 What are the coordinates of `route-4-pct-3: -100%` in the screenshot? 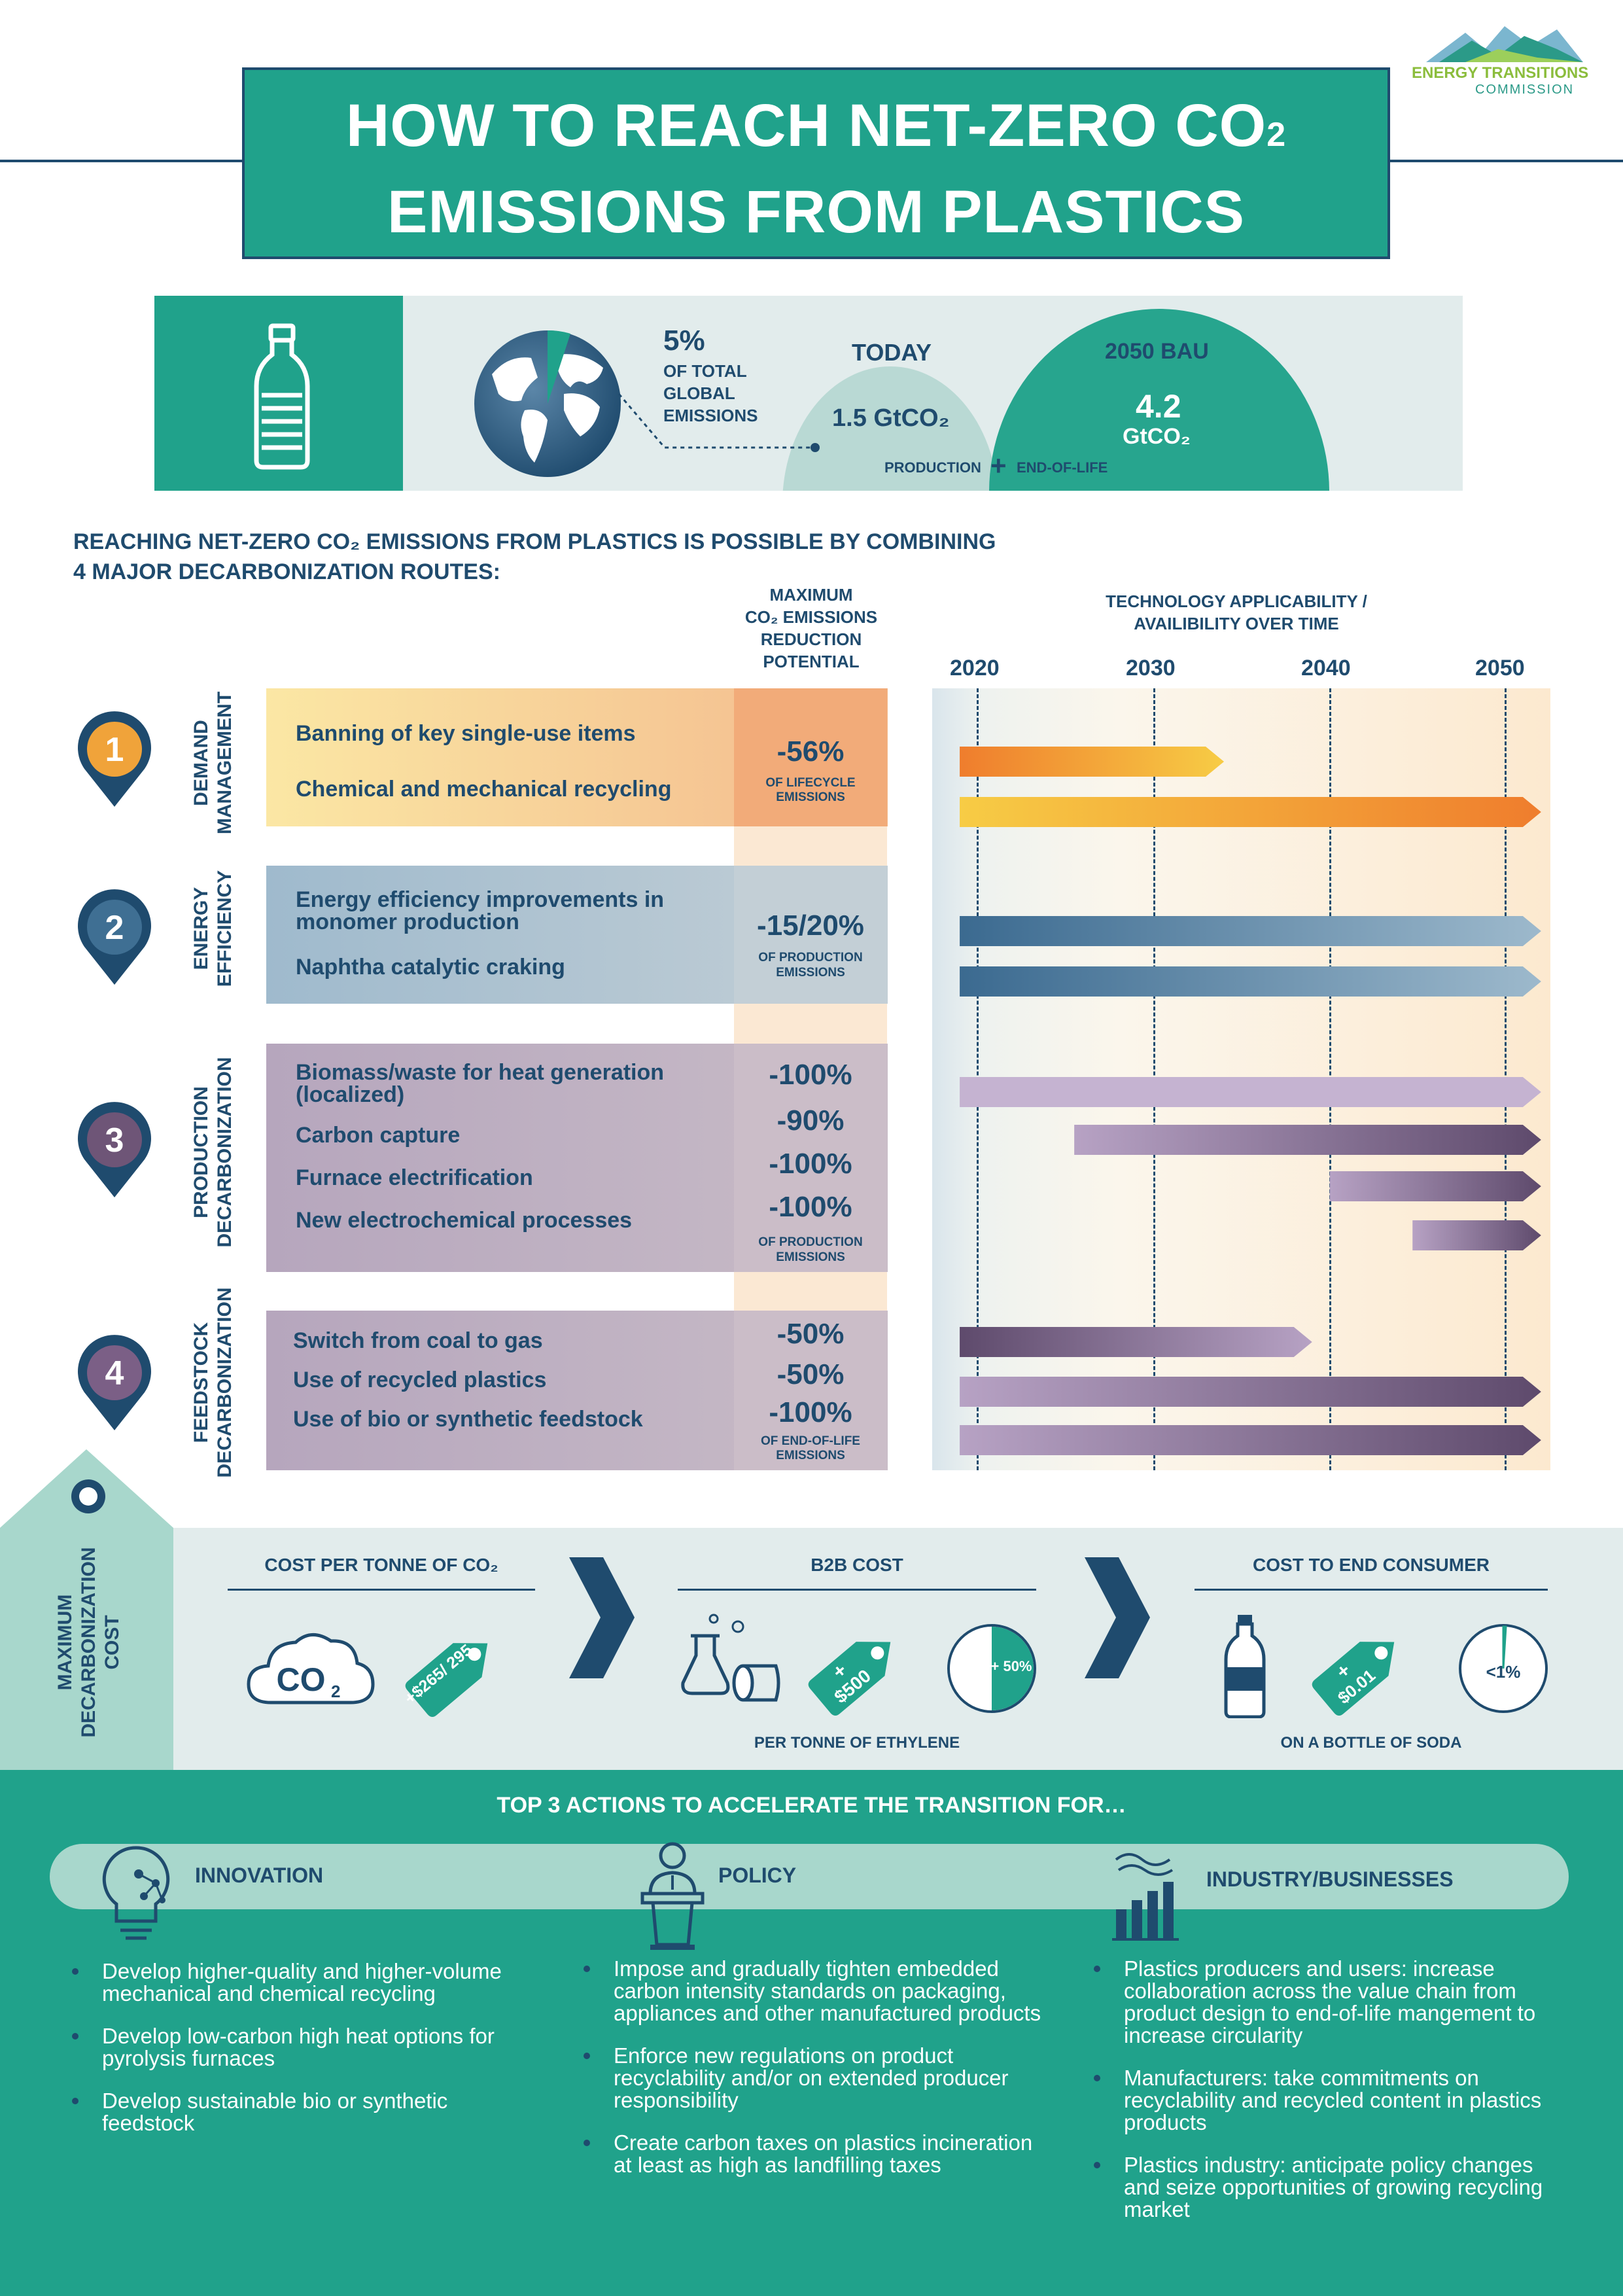 It's located at (810, 1412).